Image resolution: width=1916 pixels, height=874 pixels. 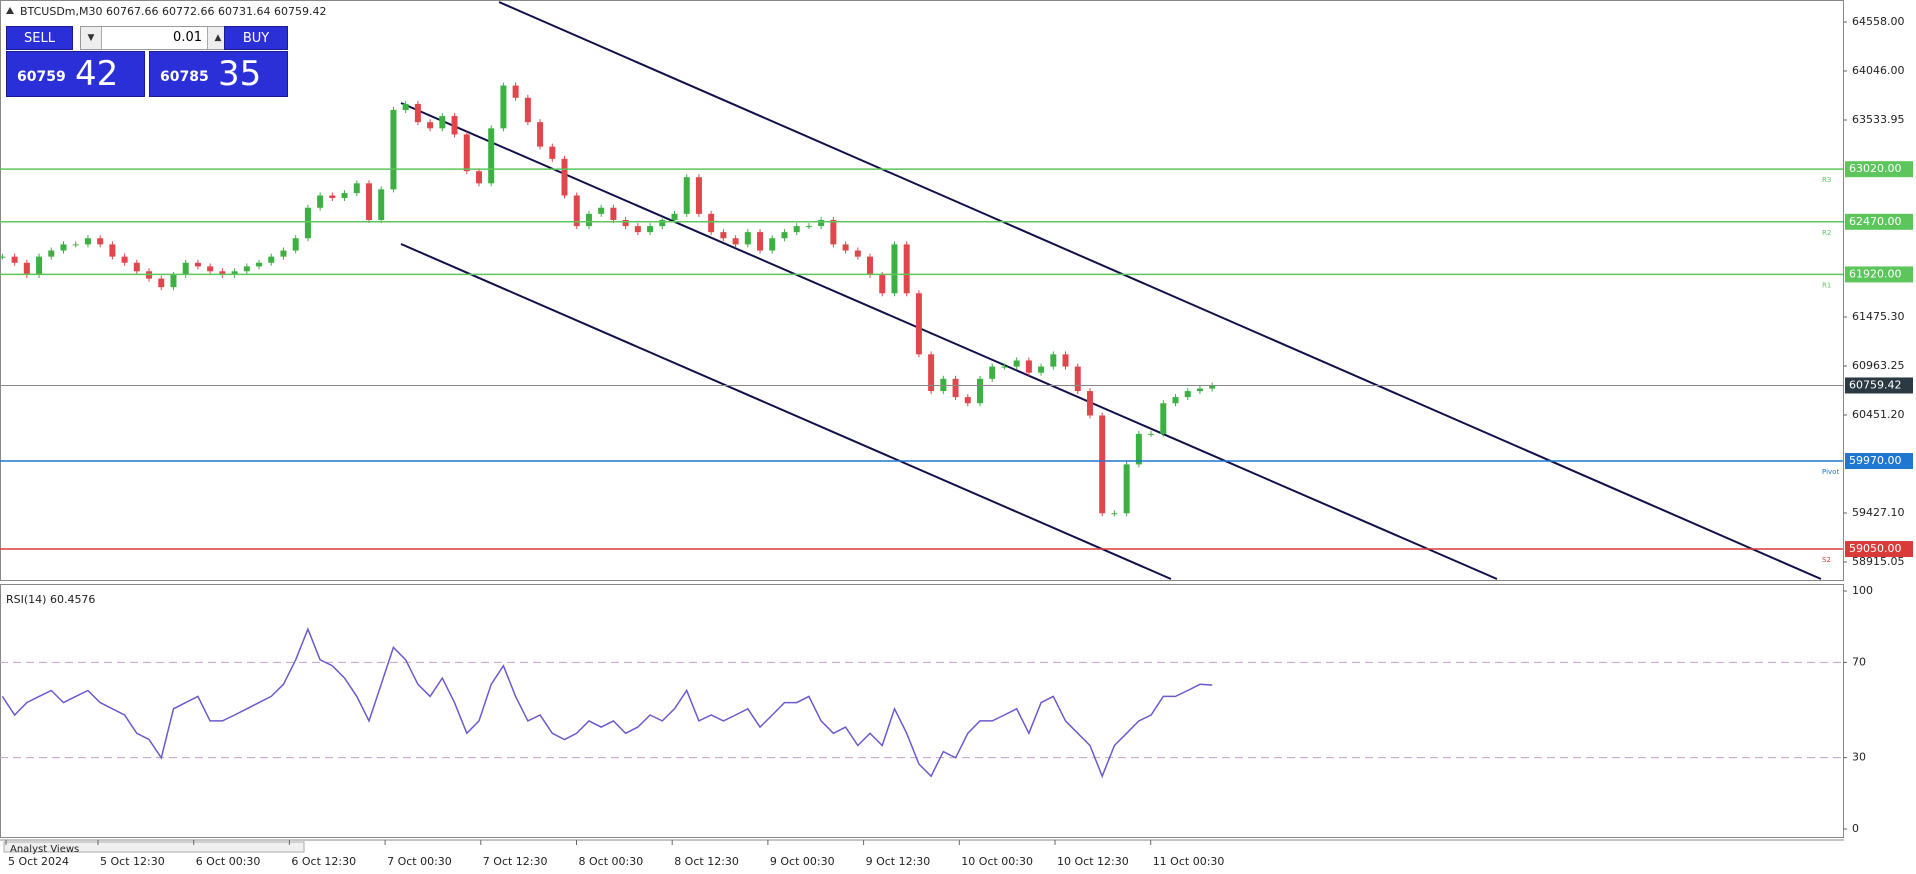 What do you see at coordinates (91, 38) in the screenshot?
I see `volume-down: ▼` at bounding box center [91, 38].